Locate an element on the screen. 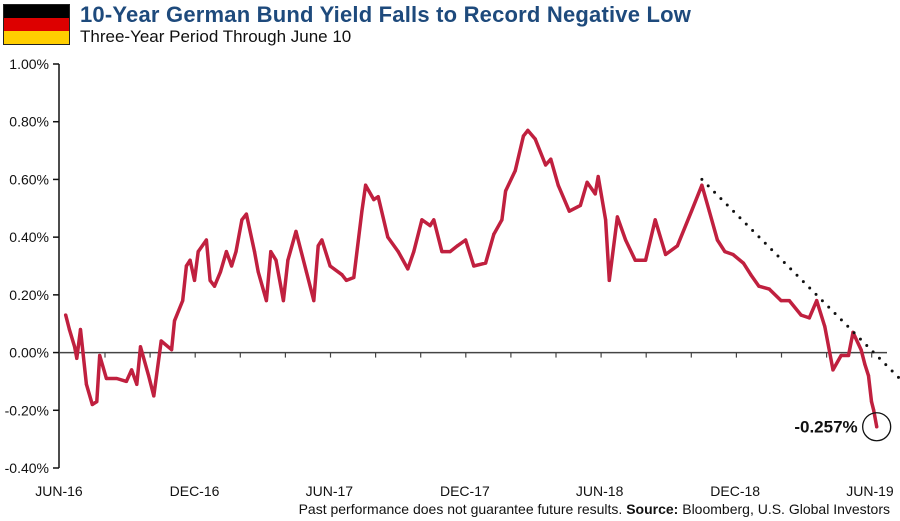 The image size is (900, 521). flag-stripe-gold is located at coordinates (36, 37).